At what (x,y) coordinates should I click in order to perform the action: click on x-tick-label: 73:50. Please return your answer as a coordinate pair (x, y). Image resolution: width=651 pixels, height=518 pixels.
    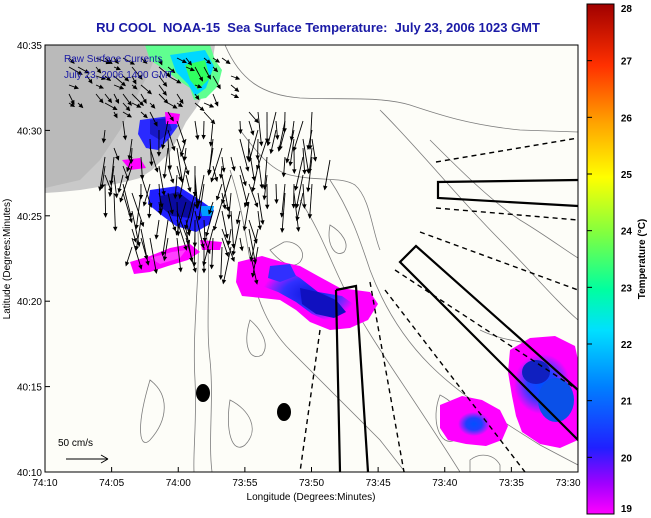
    Looking at the image, I should click on (311, 483).